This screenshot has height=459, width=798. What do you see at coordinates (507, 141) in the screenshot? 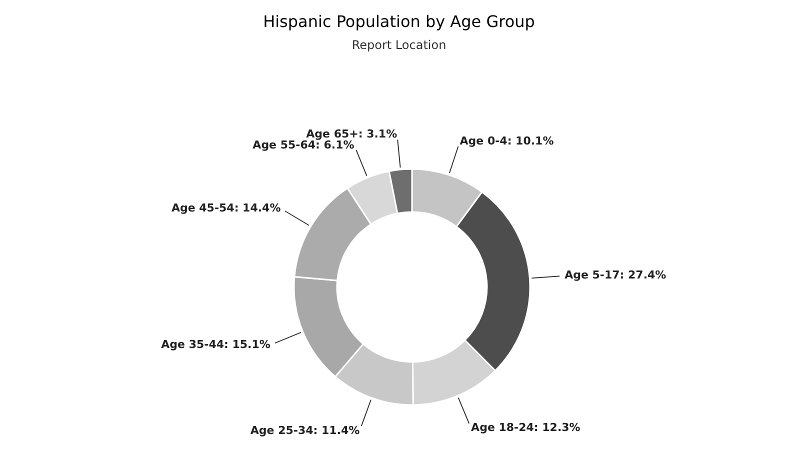
I see `slice-label: Age 0-4: 10.1%` at bounding box center [507, 141].